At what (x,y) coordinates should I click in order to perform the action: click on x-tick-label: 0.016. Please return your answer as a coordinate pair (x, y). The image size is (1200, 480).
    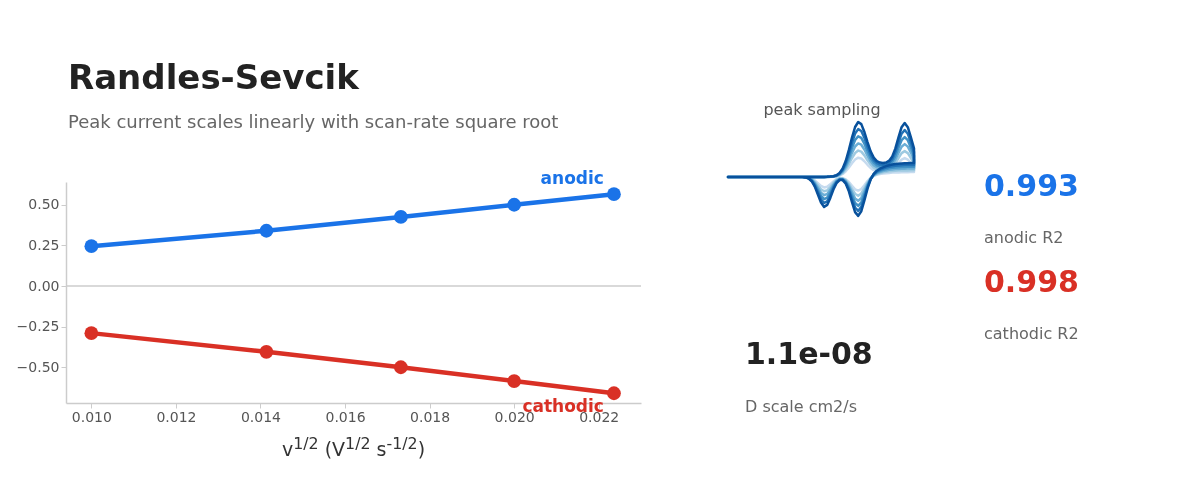
    Looking at the image, I should click on (345, 416).